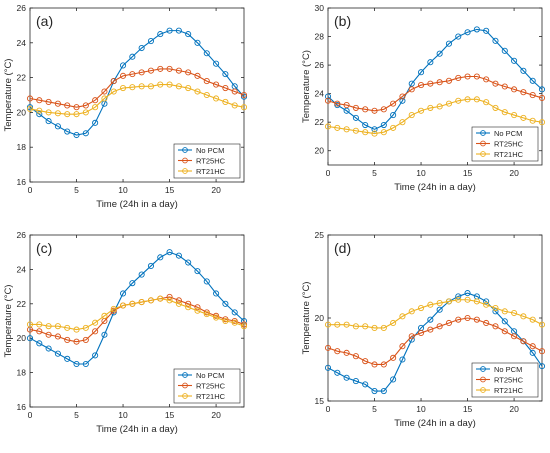  What do you see at coordinates (202, 396) in the screenshot?
I see `legend-entry: RT21HC` at bounding box center [202, 396].